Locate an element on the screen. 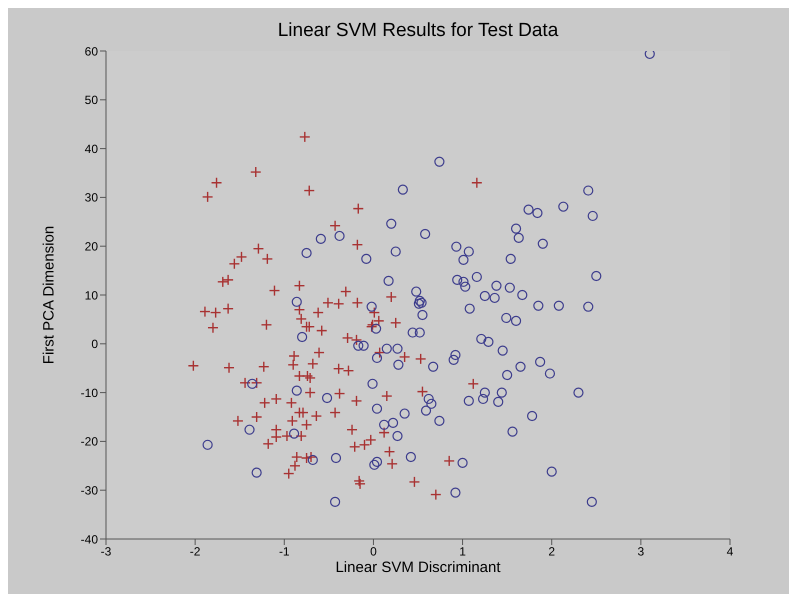 The width and height of the screenshot is (797, 602). x-tick-label: 0 is located at coordinates (374, 551).